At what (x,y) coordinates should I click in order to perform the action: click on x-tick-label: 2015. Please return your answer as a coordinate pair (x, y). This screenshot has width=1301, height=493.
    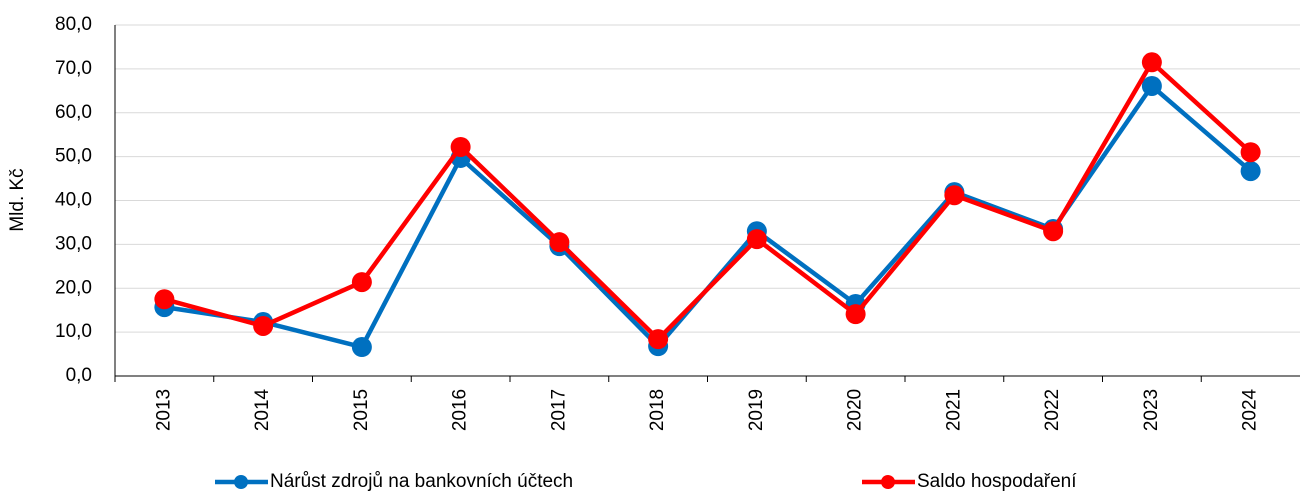
    Looking at the image, I should click on (361, 410).